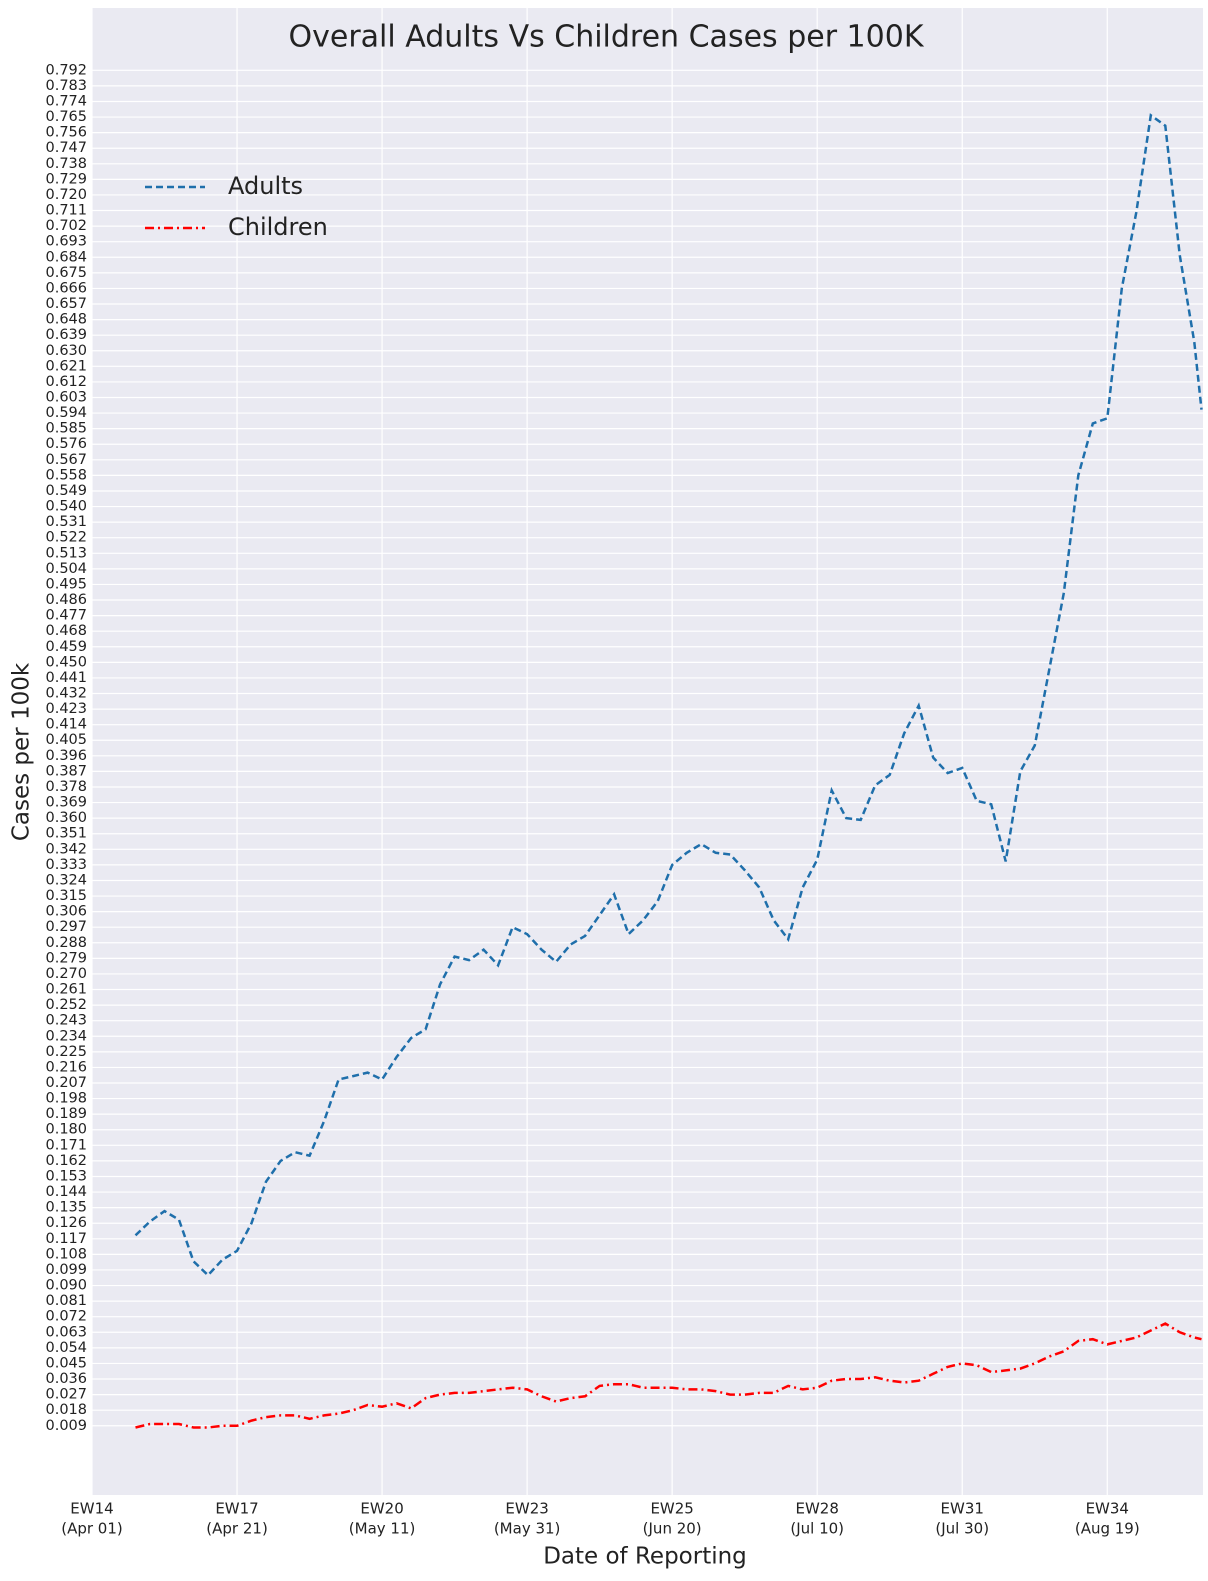 The width and height of the screenshot is (1208, 1581). I want to click on y-tick-label: 0.306, so click(66, 912).